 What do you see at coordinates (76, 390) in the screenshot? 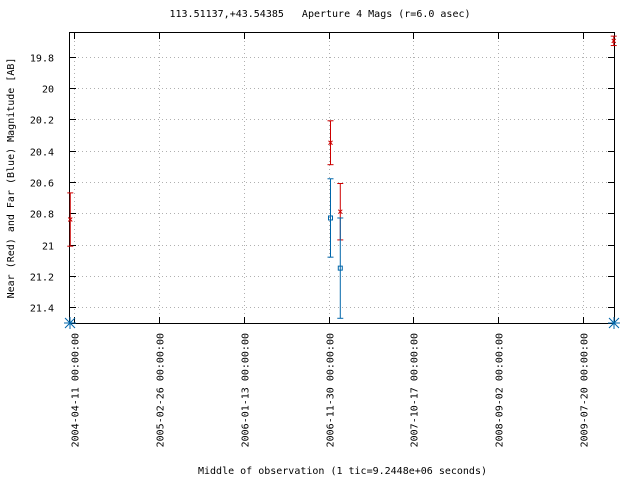
I see `x-tick-label: 2004-04-11 00:00:00` at bounding box center [76, 390].